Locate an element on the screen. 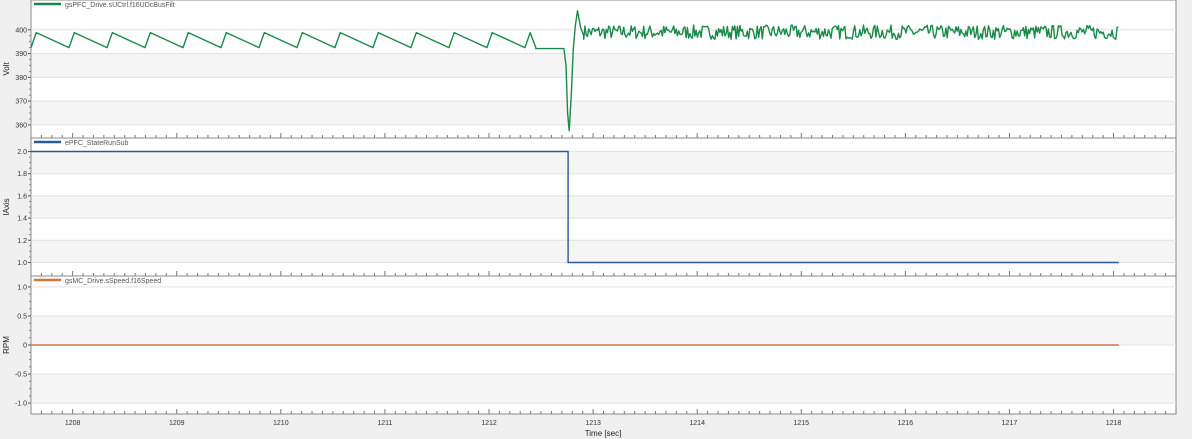  y-tick-label: -1.0 is located at coordinates (21, 404).